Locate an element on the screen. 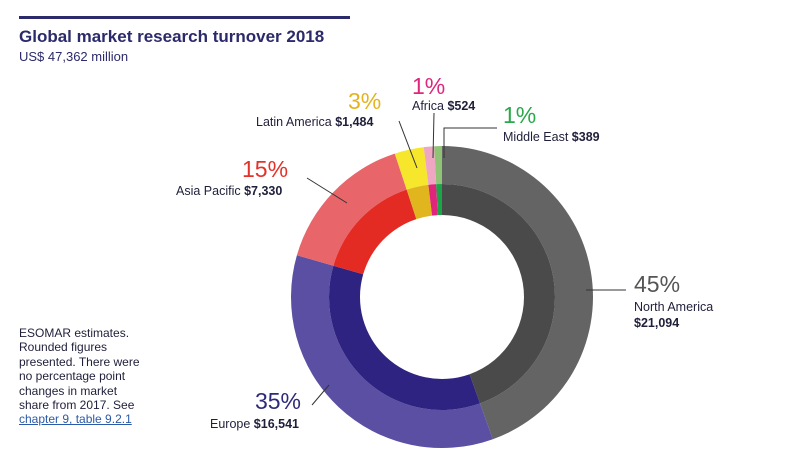 This screenshot has height=468, width=793. region-label-middle-east: Middle East $389 is located at coordinates (551, 137).